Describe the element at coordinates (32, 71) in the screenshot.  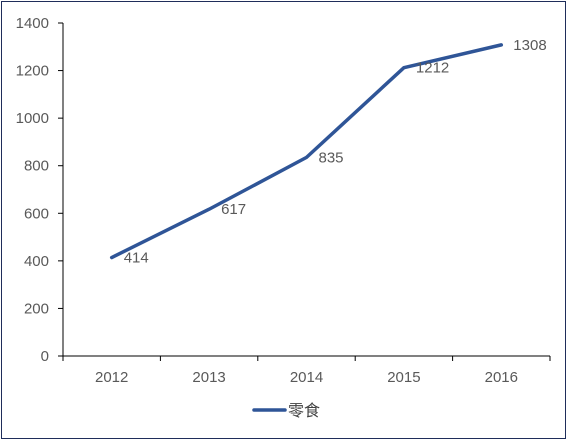
I see `y-tick-label: 1200` at that location.